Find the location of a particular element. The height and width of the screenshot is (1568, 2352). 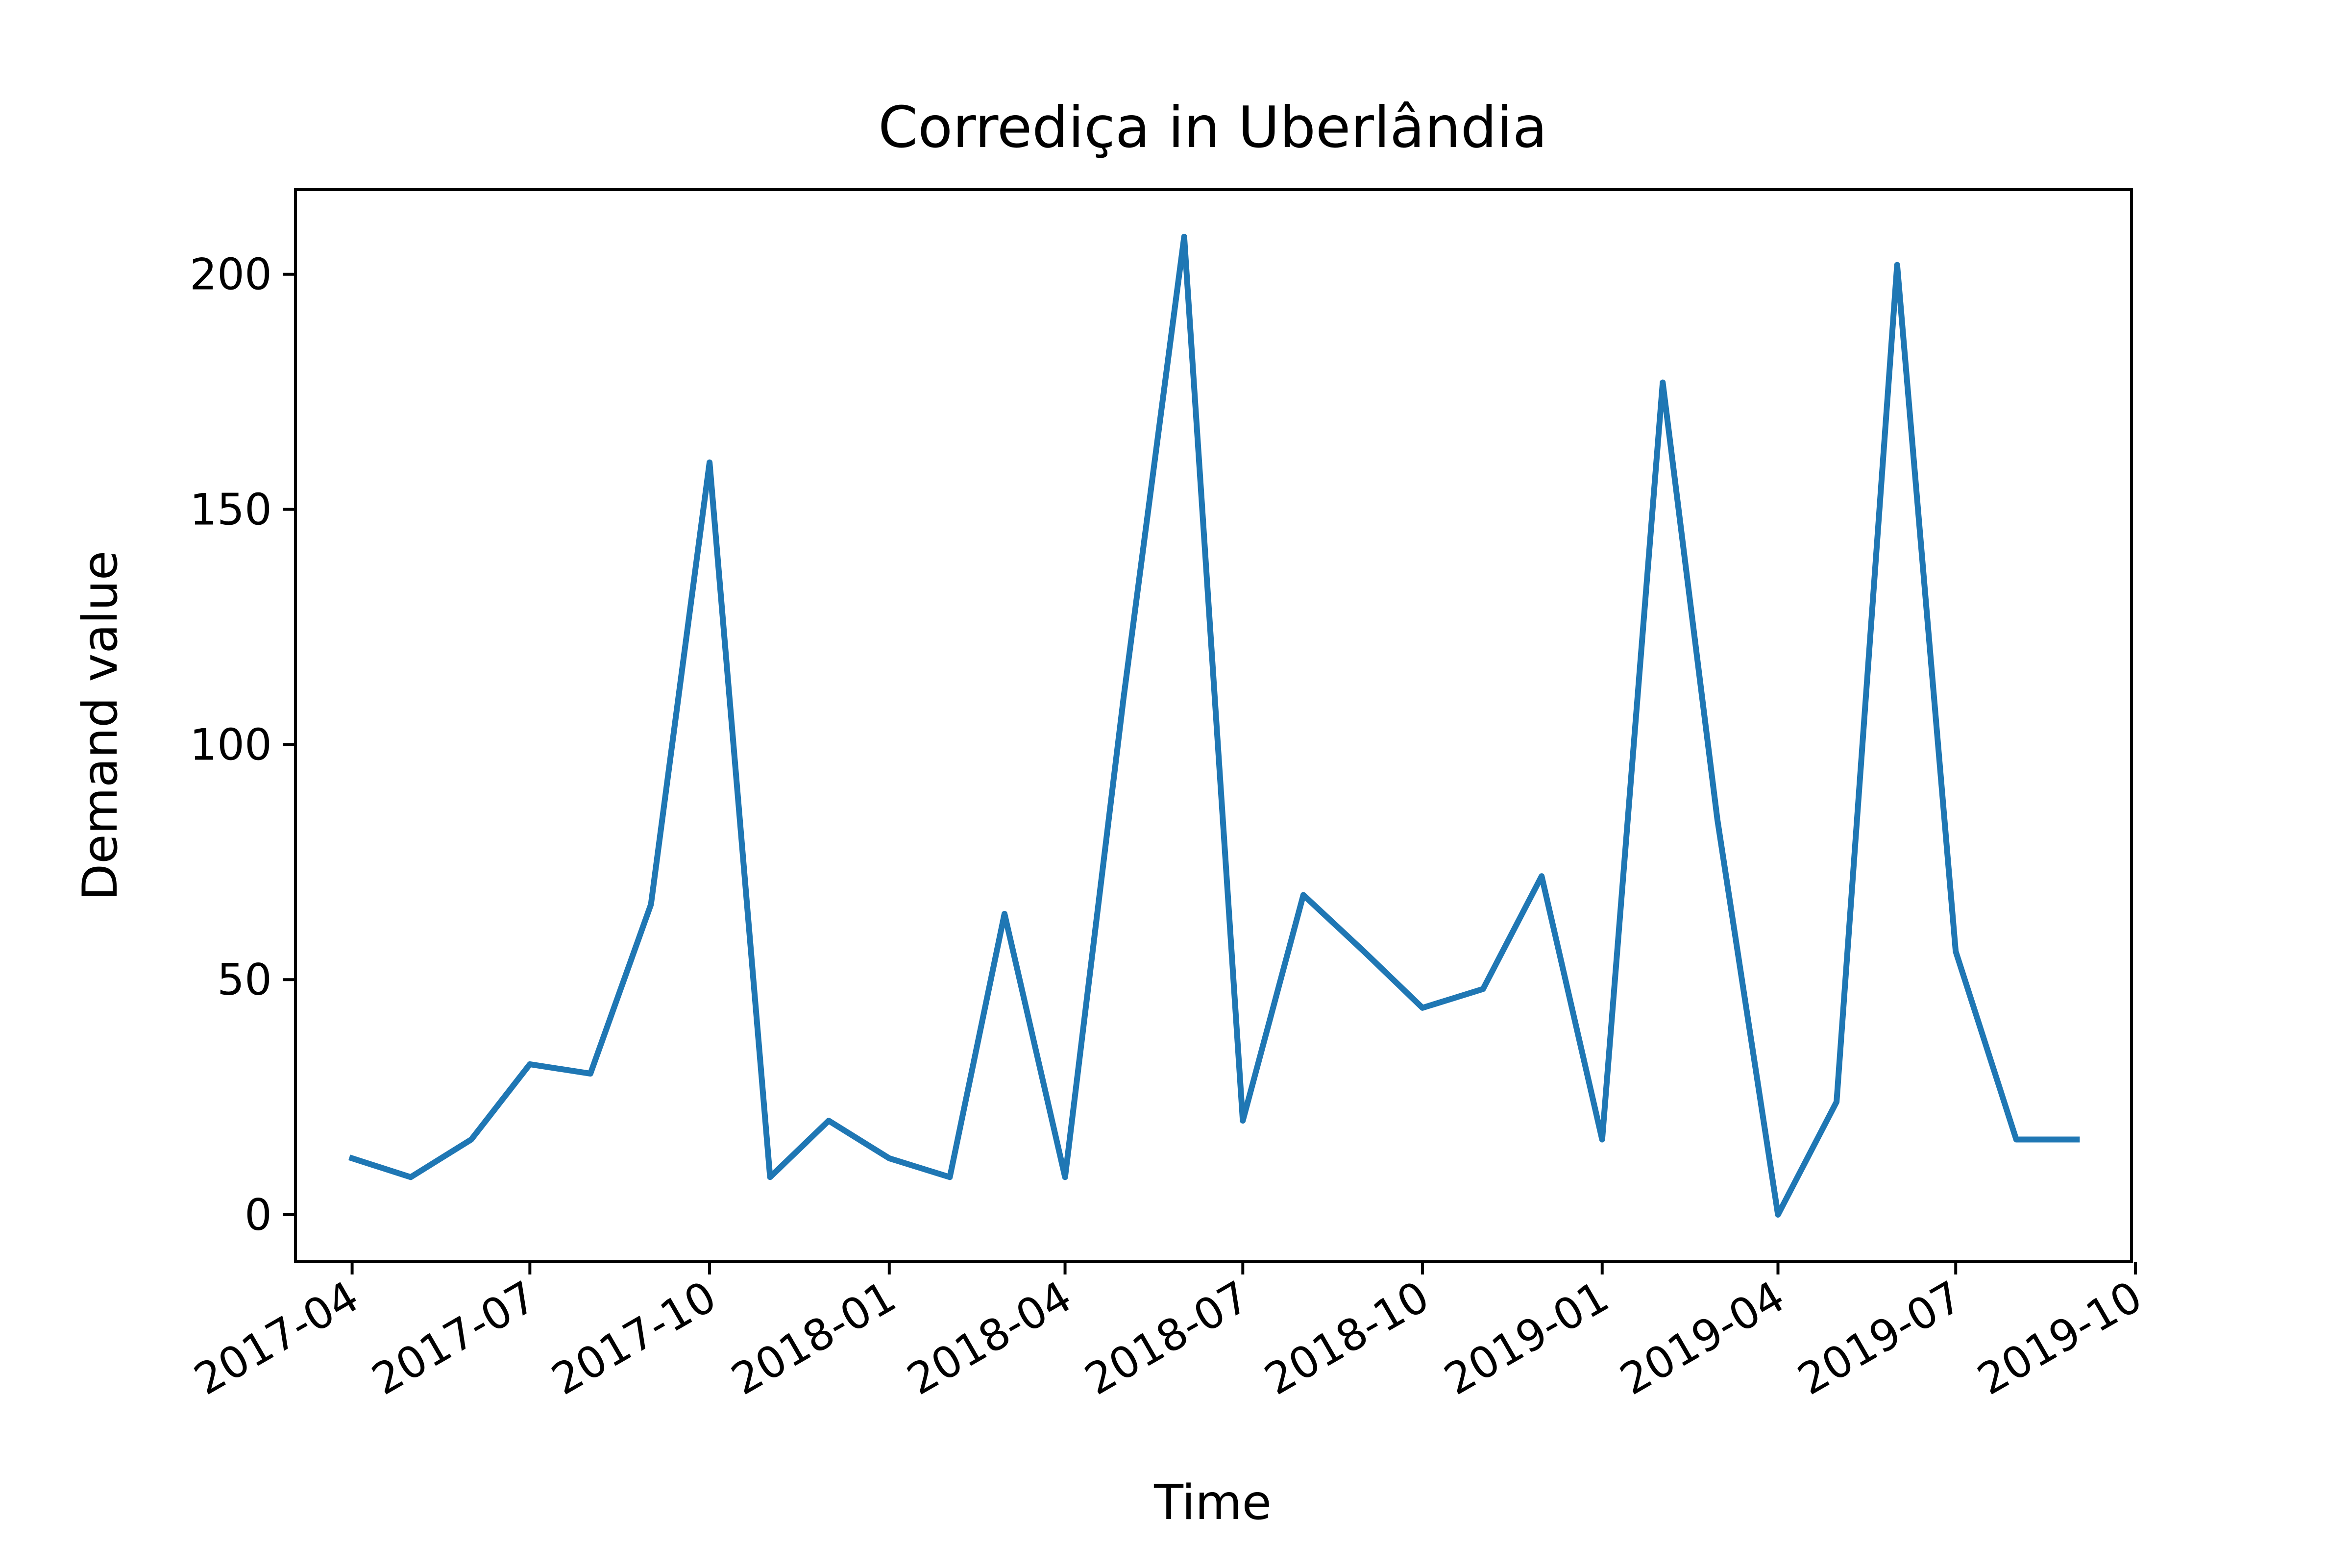

x-axis-label: Time is located at coordinates (1212, 1503).